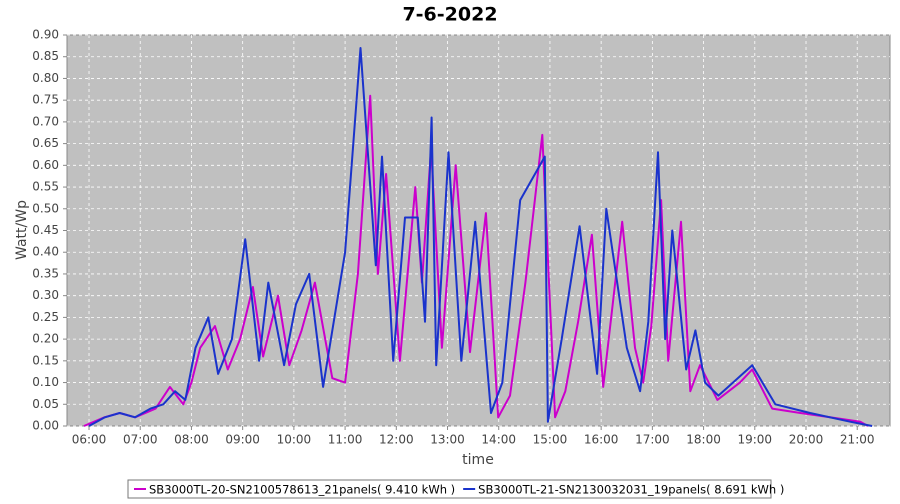  I want to click on x-tick-label: 06:00, so click(89, 440).